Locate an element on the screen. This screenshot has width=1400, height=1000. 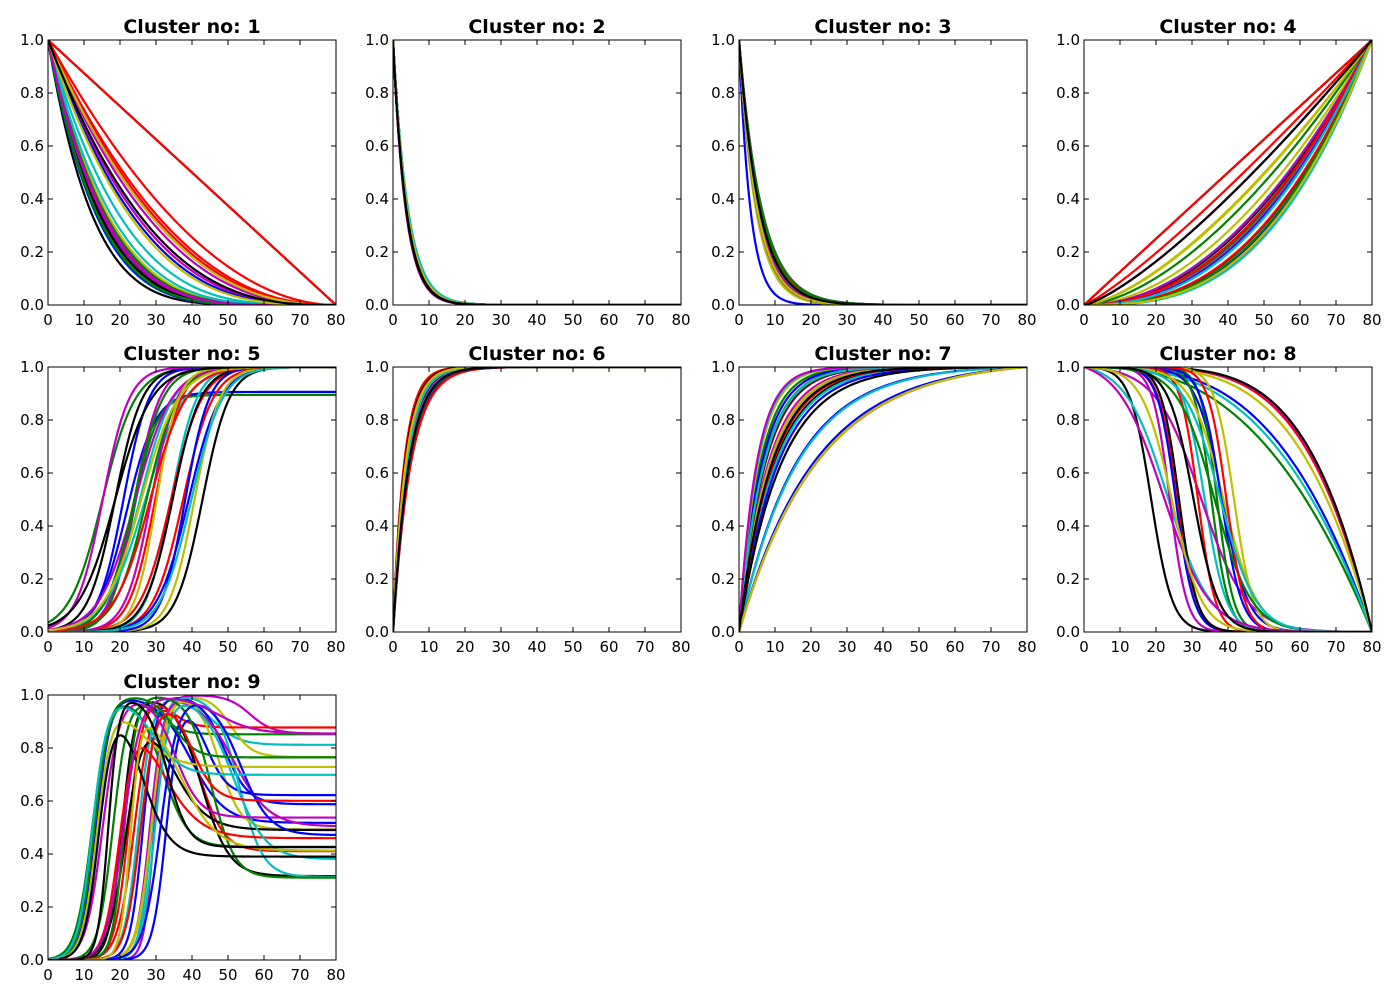
panel-title: Cluster no: 7 is located at coordinates (882, 354).